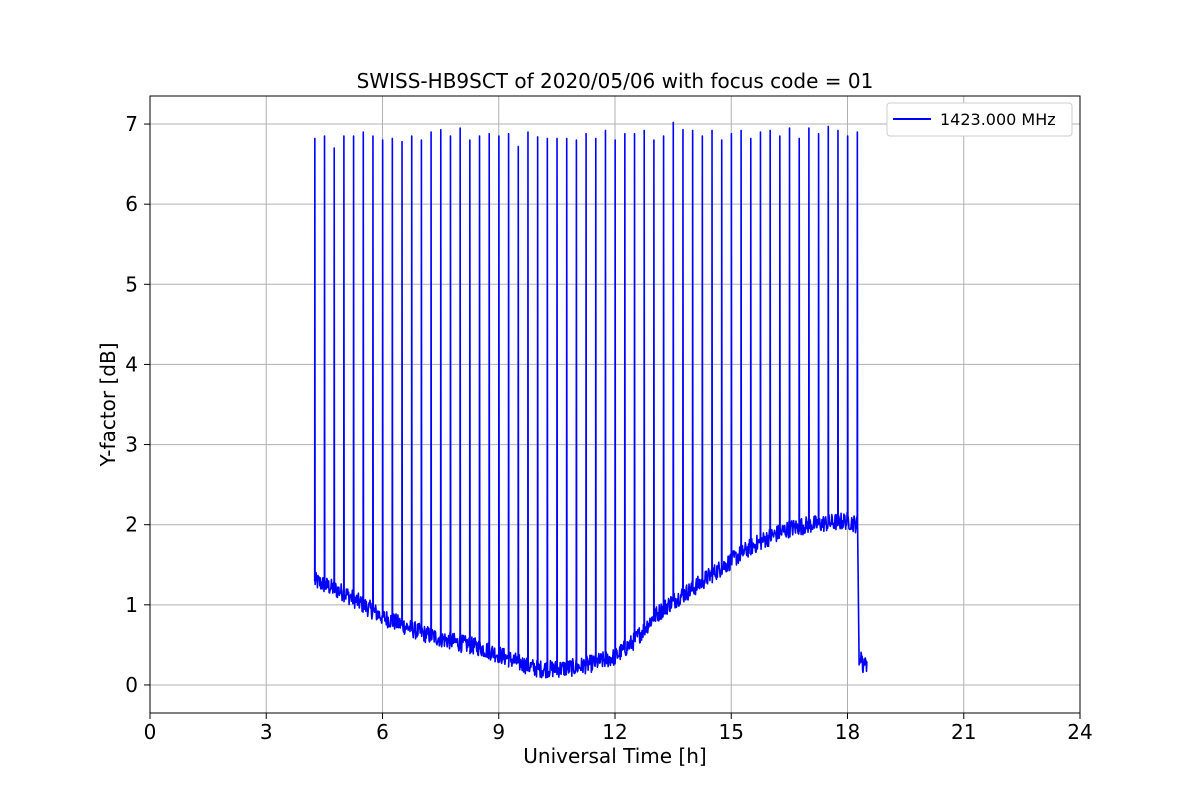  I want to click on x-axis-label: Universal Time [h], so click(614, 756).